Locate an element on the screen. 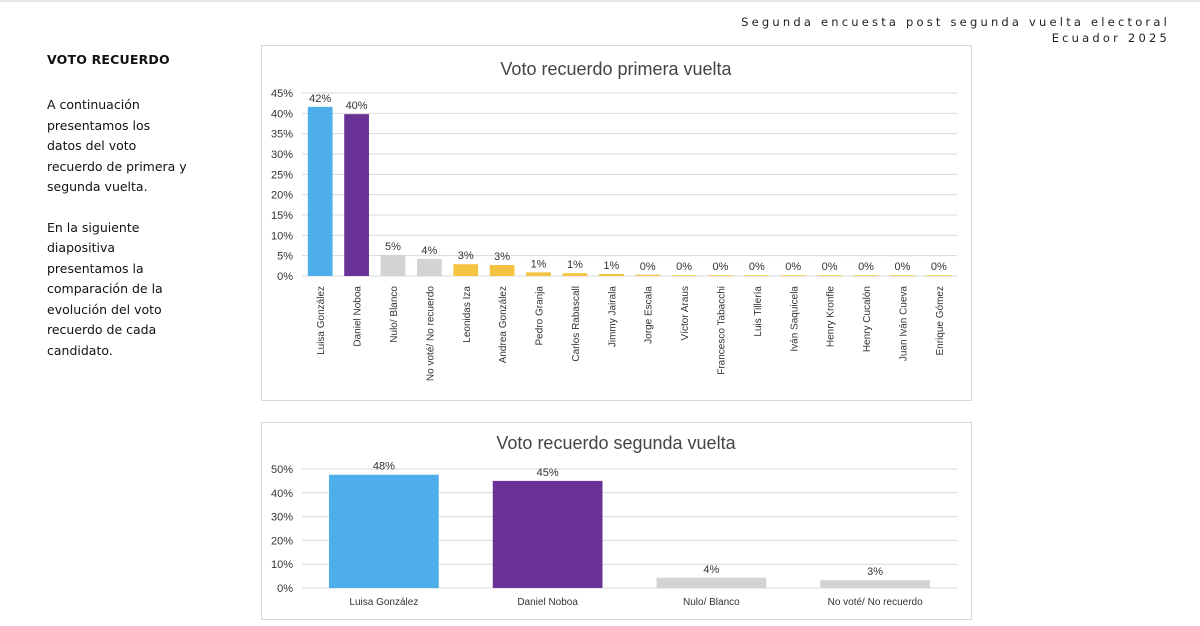 The width and height of the screenshot is (1200, 626). second-round-y-tick-label: 0% is located at coordinates (285, 589).